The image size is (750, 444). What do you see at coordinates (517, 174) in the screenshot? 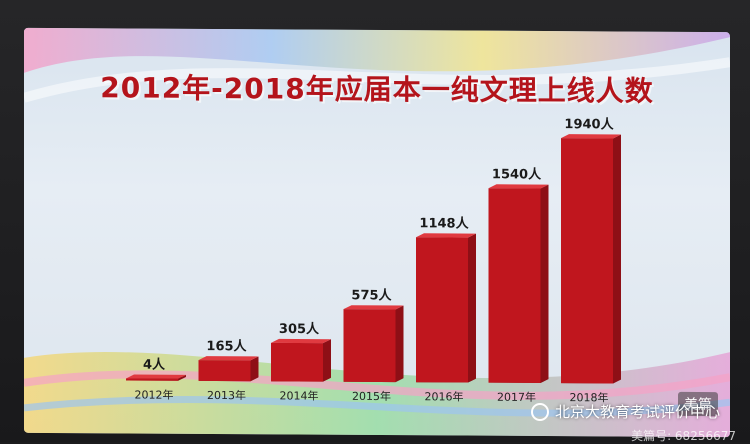
I see `data-label: 1540人` at bounding box center [517, 174].